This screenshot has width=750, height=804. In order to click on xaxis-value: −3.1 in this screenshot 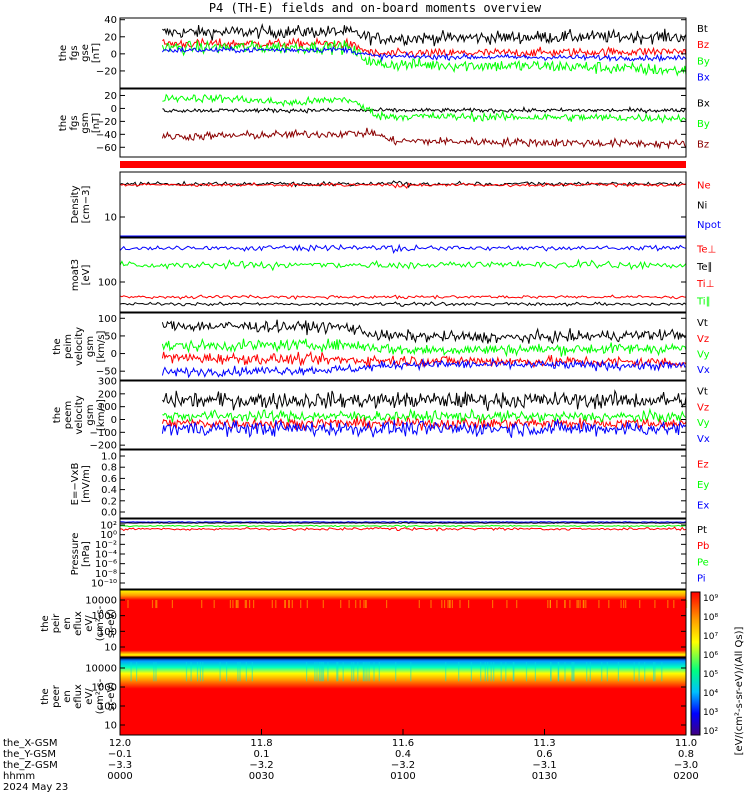, I will do `click(544, 765)`.